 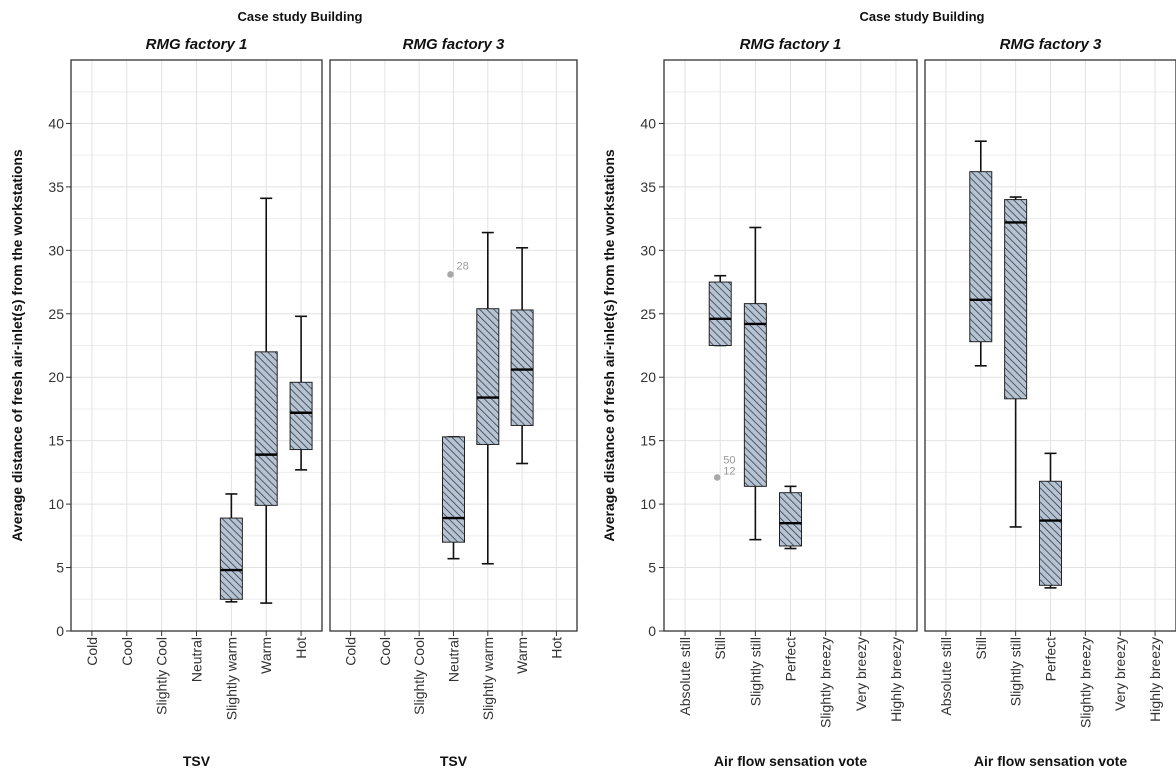 What do you see at coordinates (729, 471) in the screenshot?
I see `outlier-label-line: 12` at bounding box center [729, 471].